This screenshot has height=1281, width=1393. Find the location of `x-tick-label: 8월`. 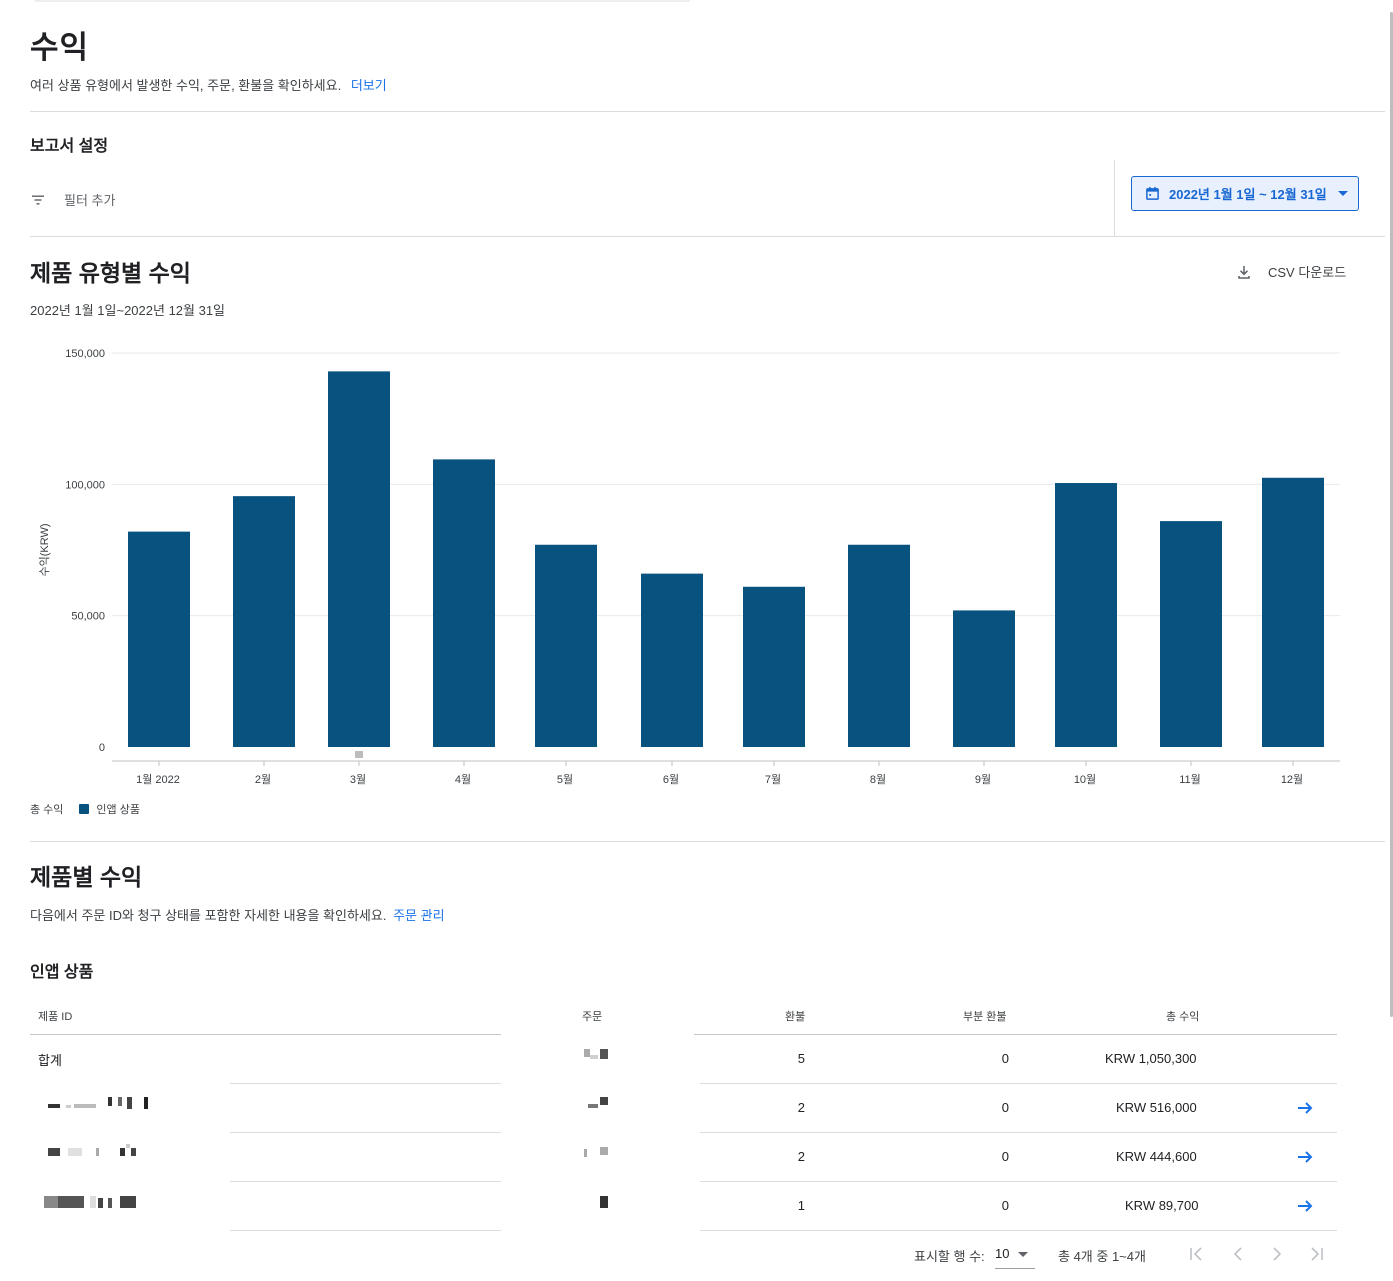

x-tick-label: 8월 is located at coordinates (878, 779).